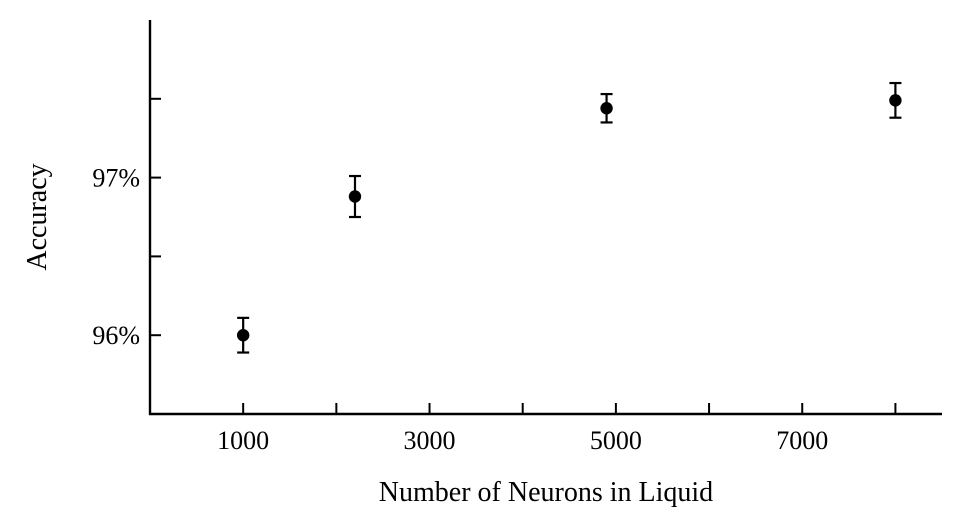  Describe the element at coordinates (802, 440) in the screenshot. I see `x-tick-label: 7000` at that location.